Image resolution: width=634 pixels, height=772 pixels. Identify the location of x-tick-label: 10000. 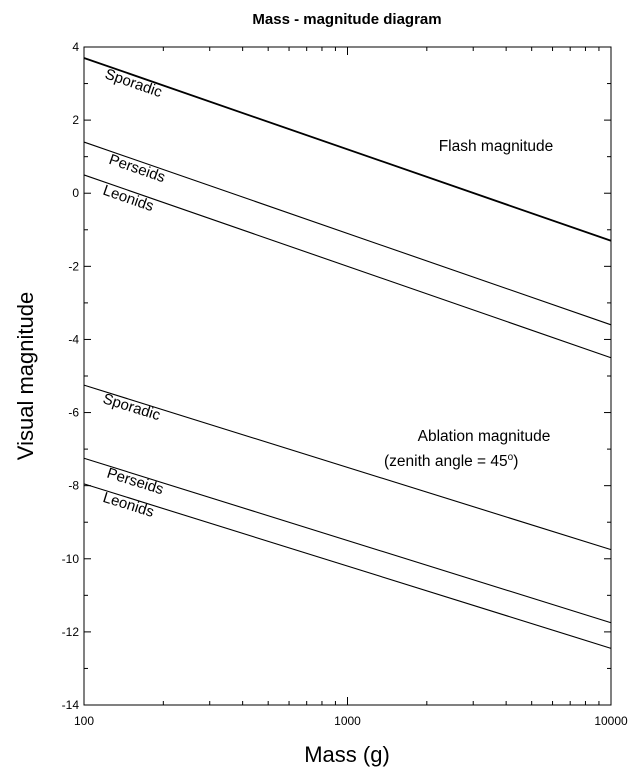
(611, 721).